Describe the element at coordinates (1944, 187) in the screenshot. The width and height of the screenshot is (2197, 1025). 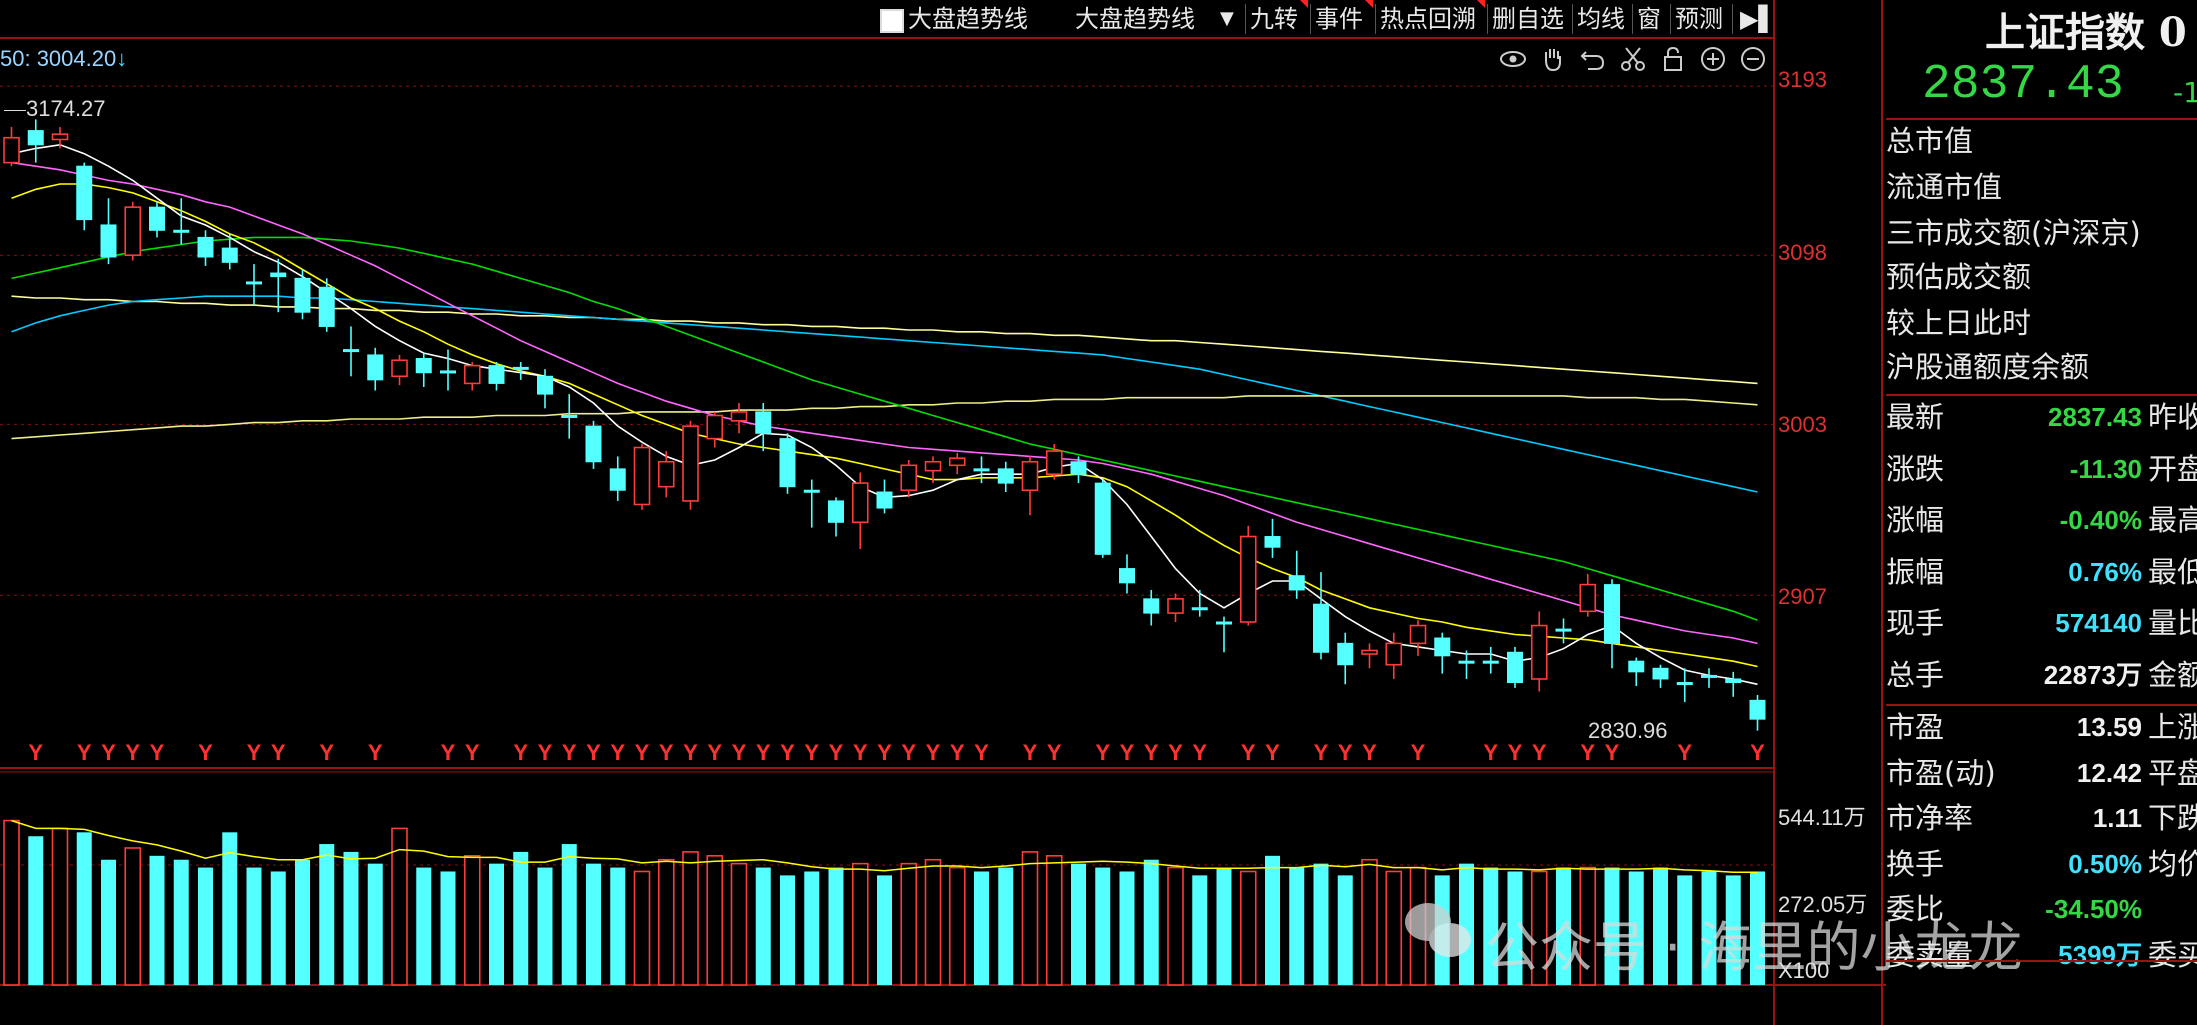
I see `info-float-mv: 流通市值` at that location.